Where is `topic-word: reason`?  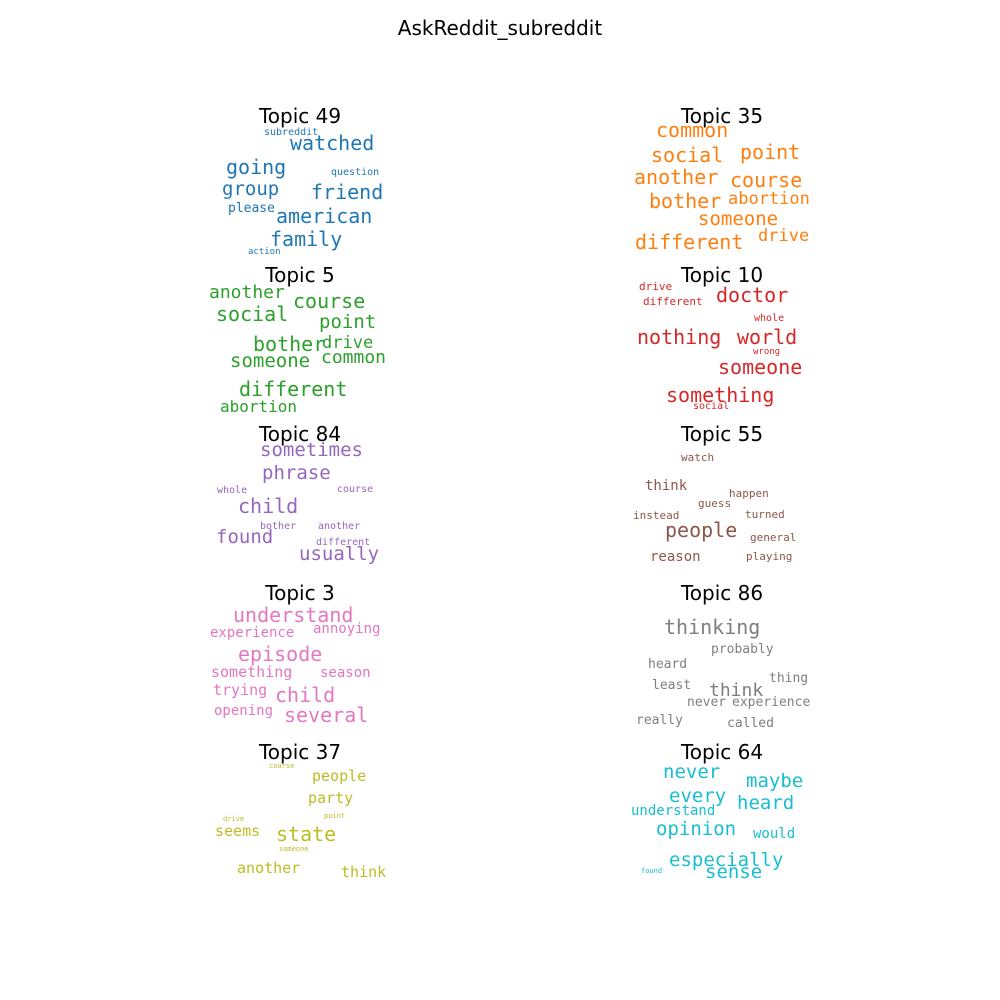 topic-word: reason is located at coordinates (675, 557).